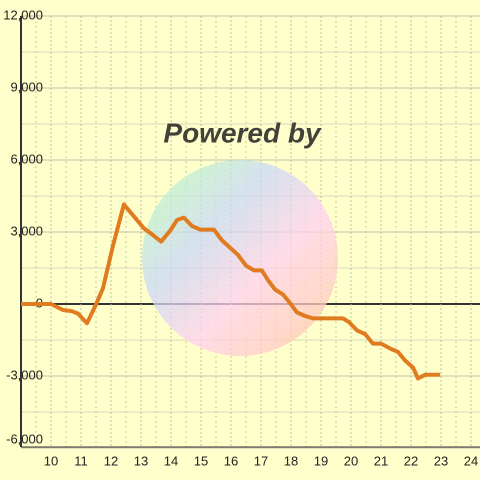 Image resolution: width=480 pixels, height=480 pixels. Describe the element at coordinates (231, 460) in the screenshot. I see `x-tick-label: 16` at that location.